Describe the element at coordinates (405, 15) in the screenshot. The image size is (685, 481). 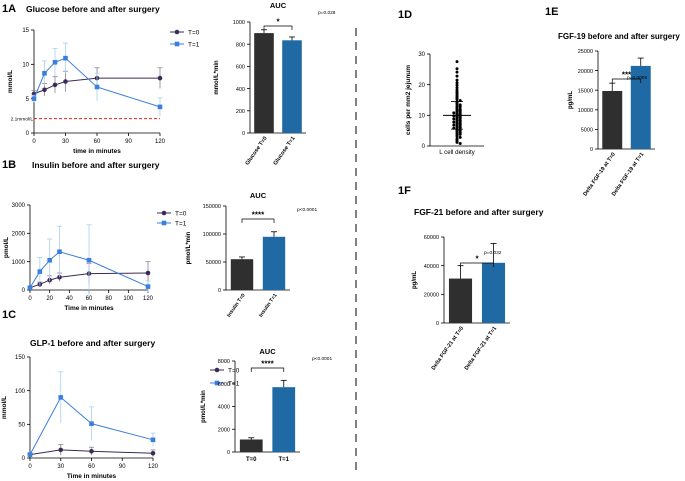
I see `panel-tag-1d: 1D` at that location.